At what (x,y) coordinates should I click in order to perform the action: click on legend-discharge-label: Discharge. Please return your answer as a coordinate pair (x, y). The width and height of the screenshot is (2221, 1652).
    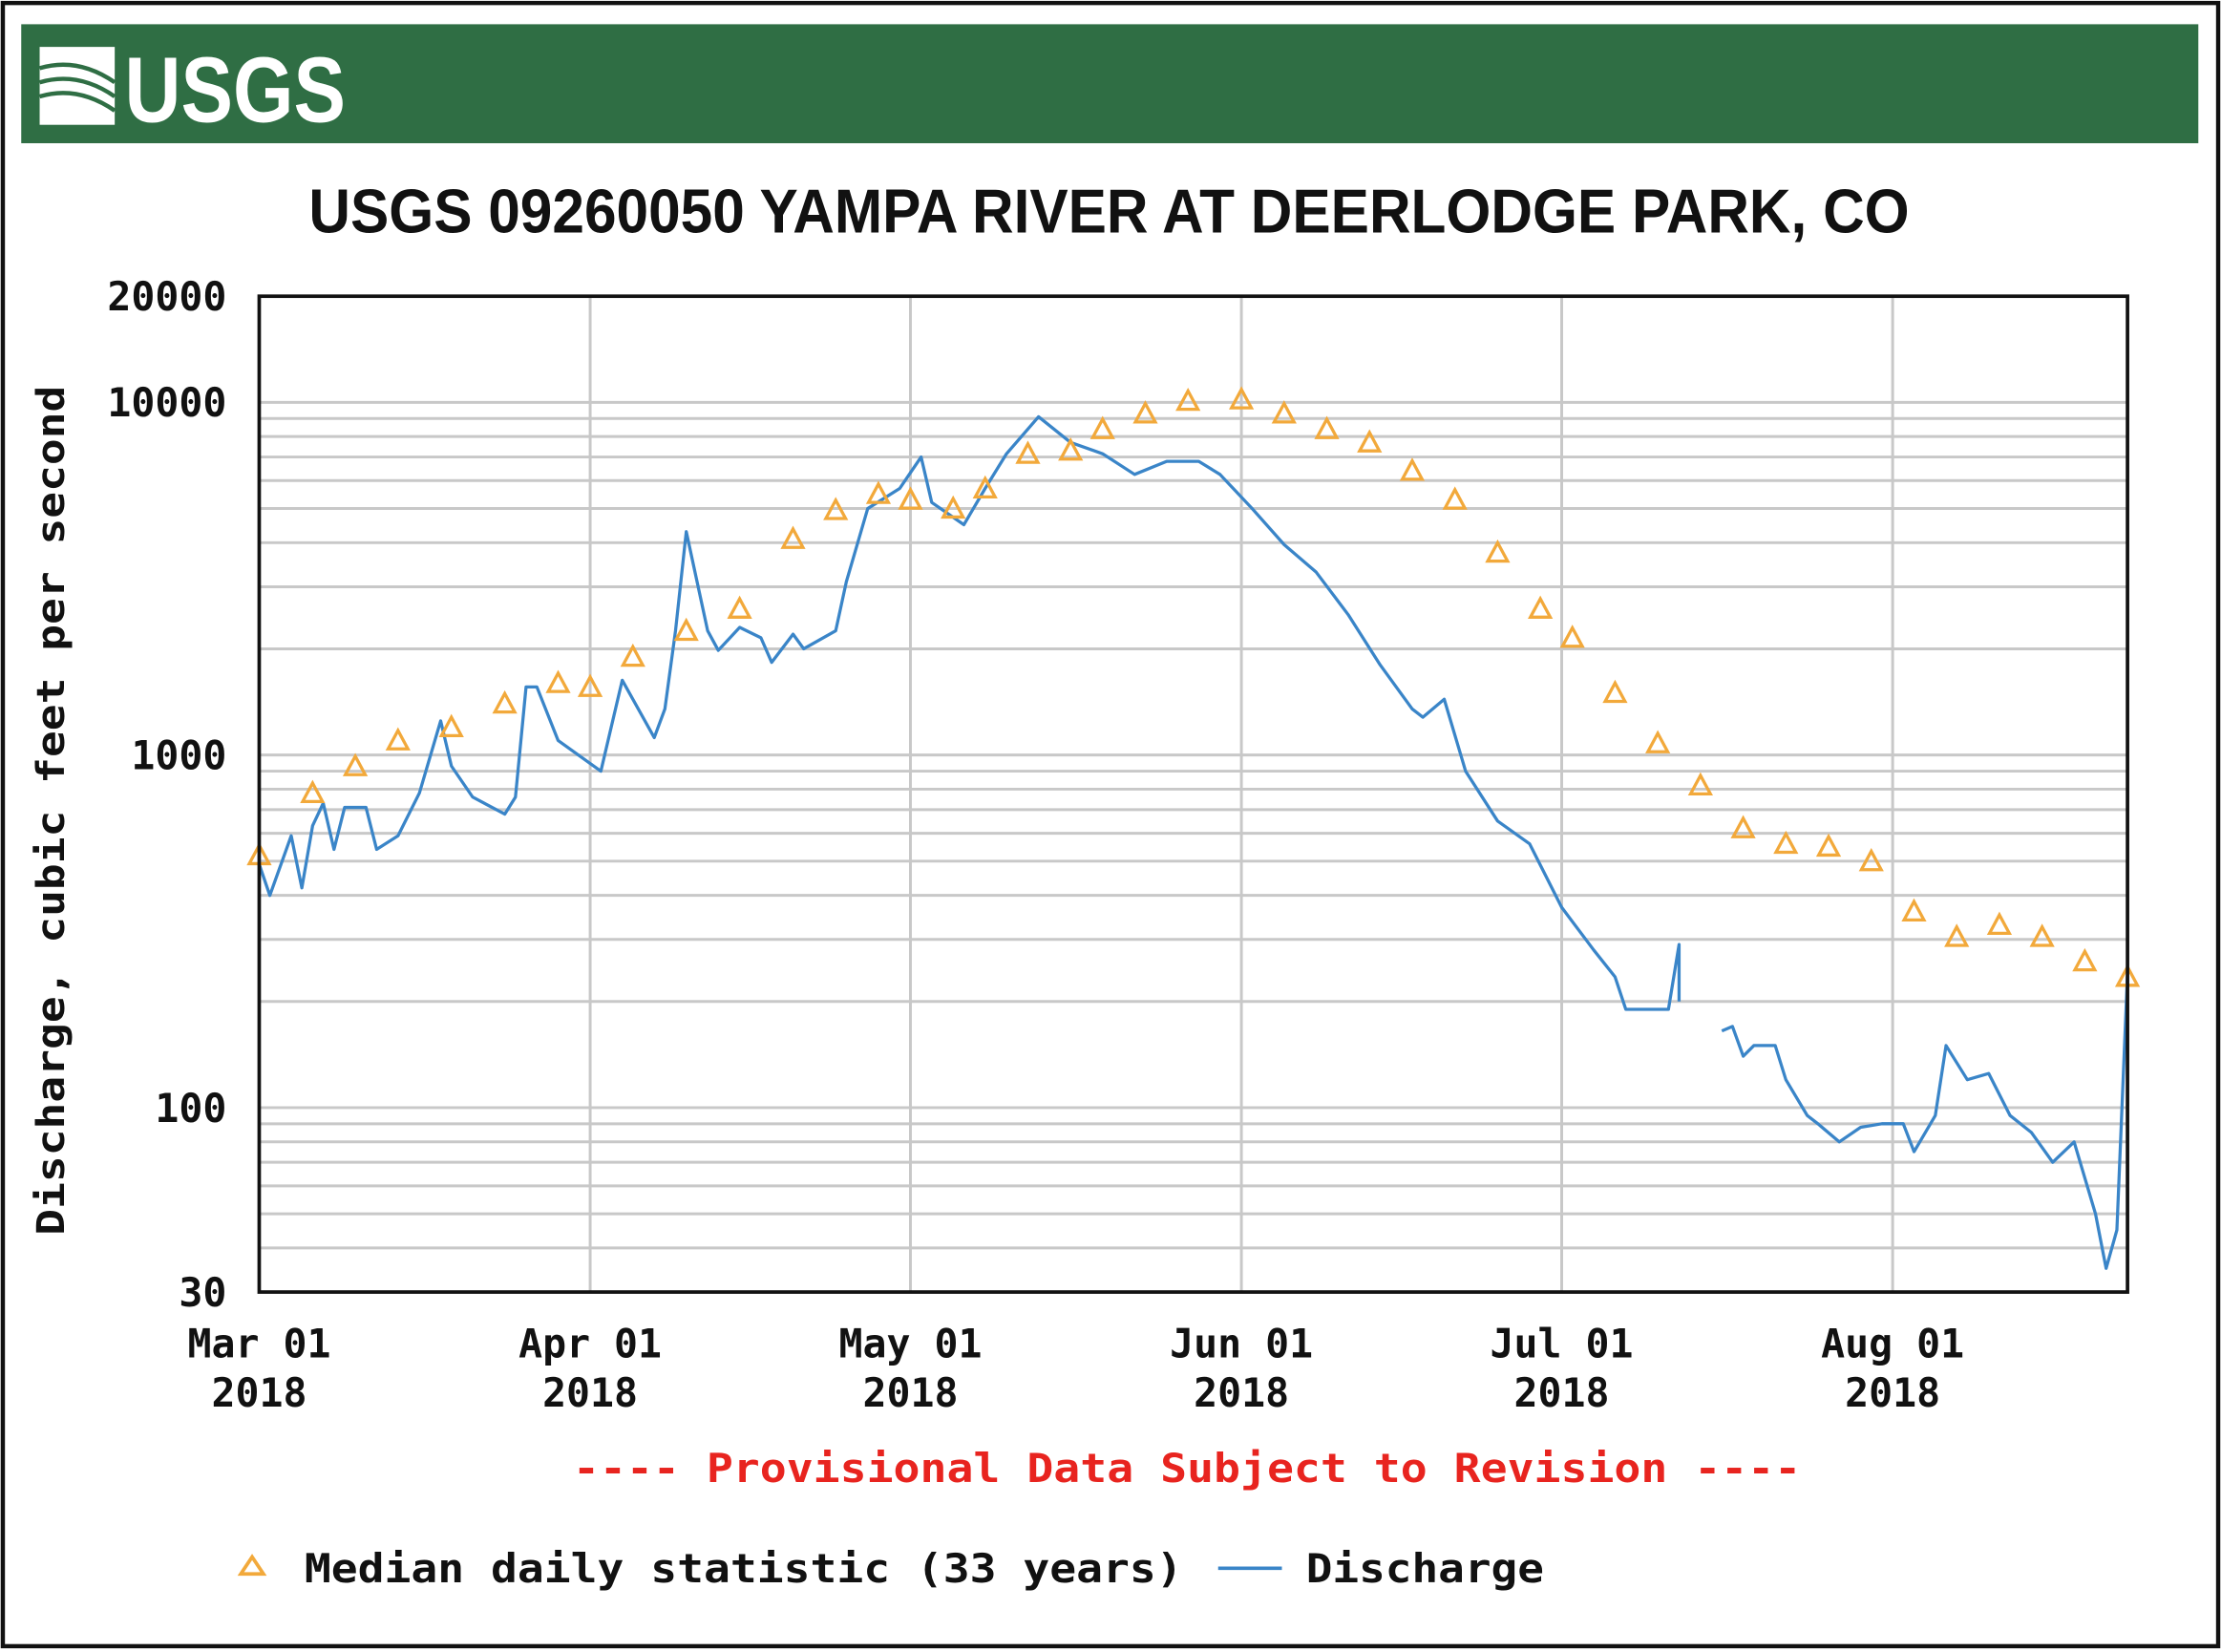
    Looking at the image, I should click on (1425, 1568).